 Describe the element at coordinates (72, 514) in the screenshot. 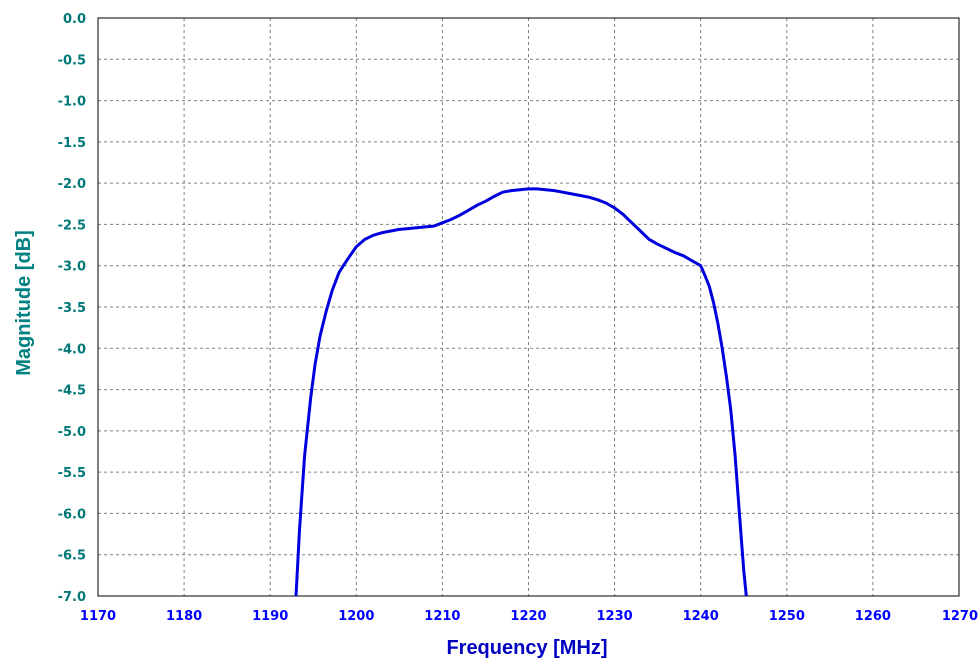

I see `y-tick-label: -6.0` at that location.